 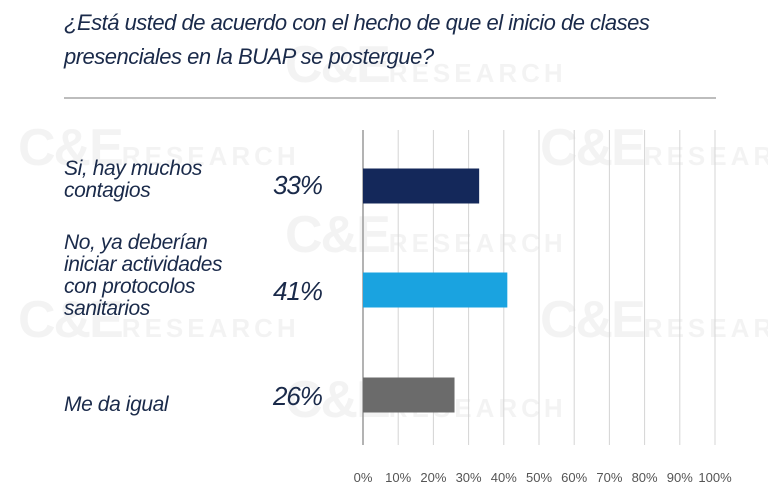 What do you see at coordinates (433, 477) in the screenshot?
I see `x-tick-label: 20%` at bounding box center [433, 477].